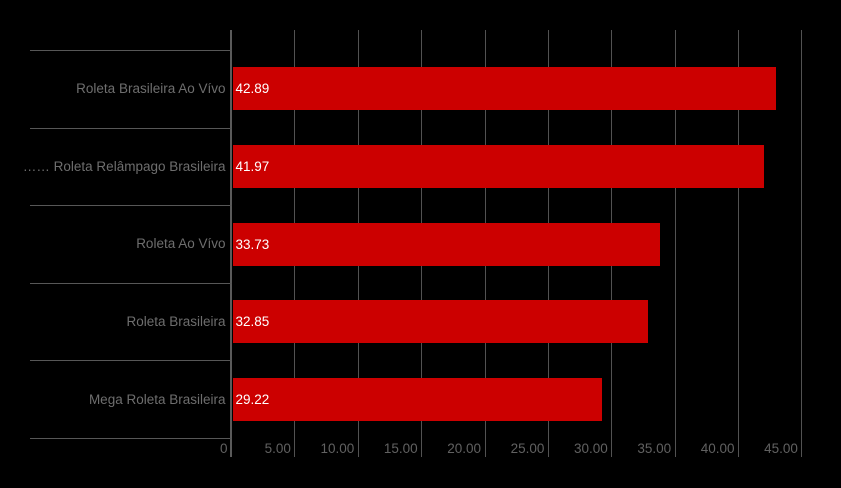 The width and height of the screenshot is (841, 488). Describe the element at coordinates (590, 448) in the screenshot. I see `x-axis-tick-label: 30.00` at that location.